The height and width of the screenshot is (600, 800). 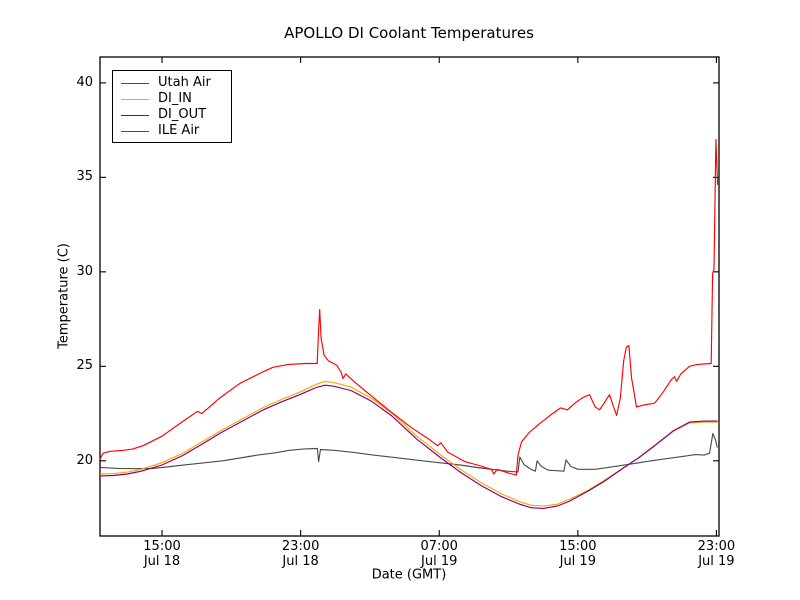 I want to click on x-tick-label: 23:00 Jul 18, so click(x=300, y=554).